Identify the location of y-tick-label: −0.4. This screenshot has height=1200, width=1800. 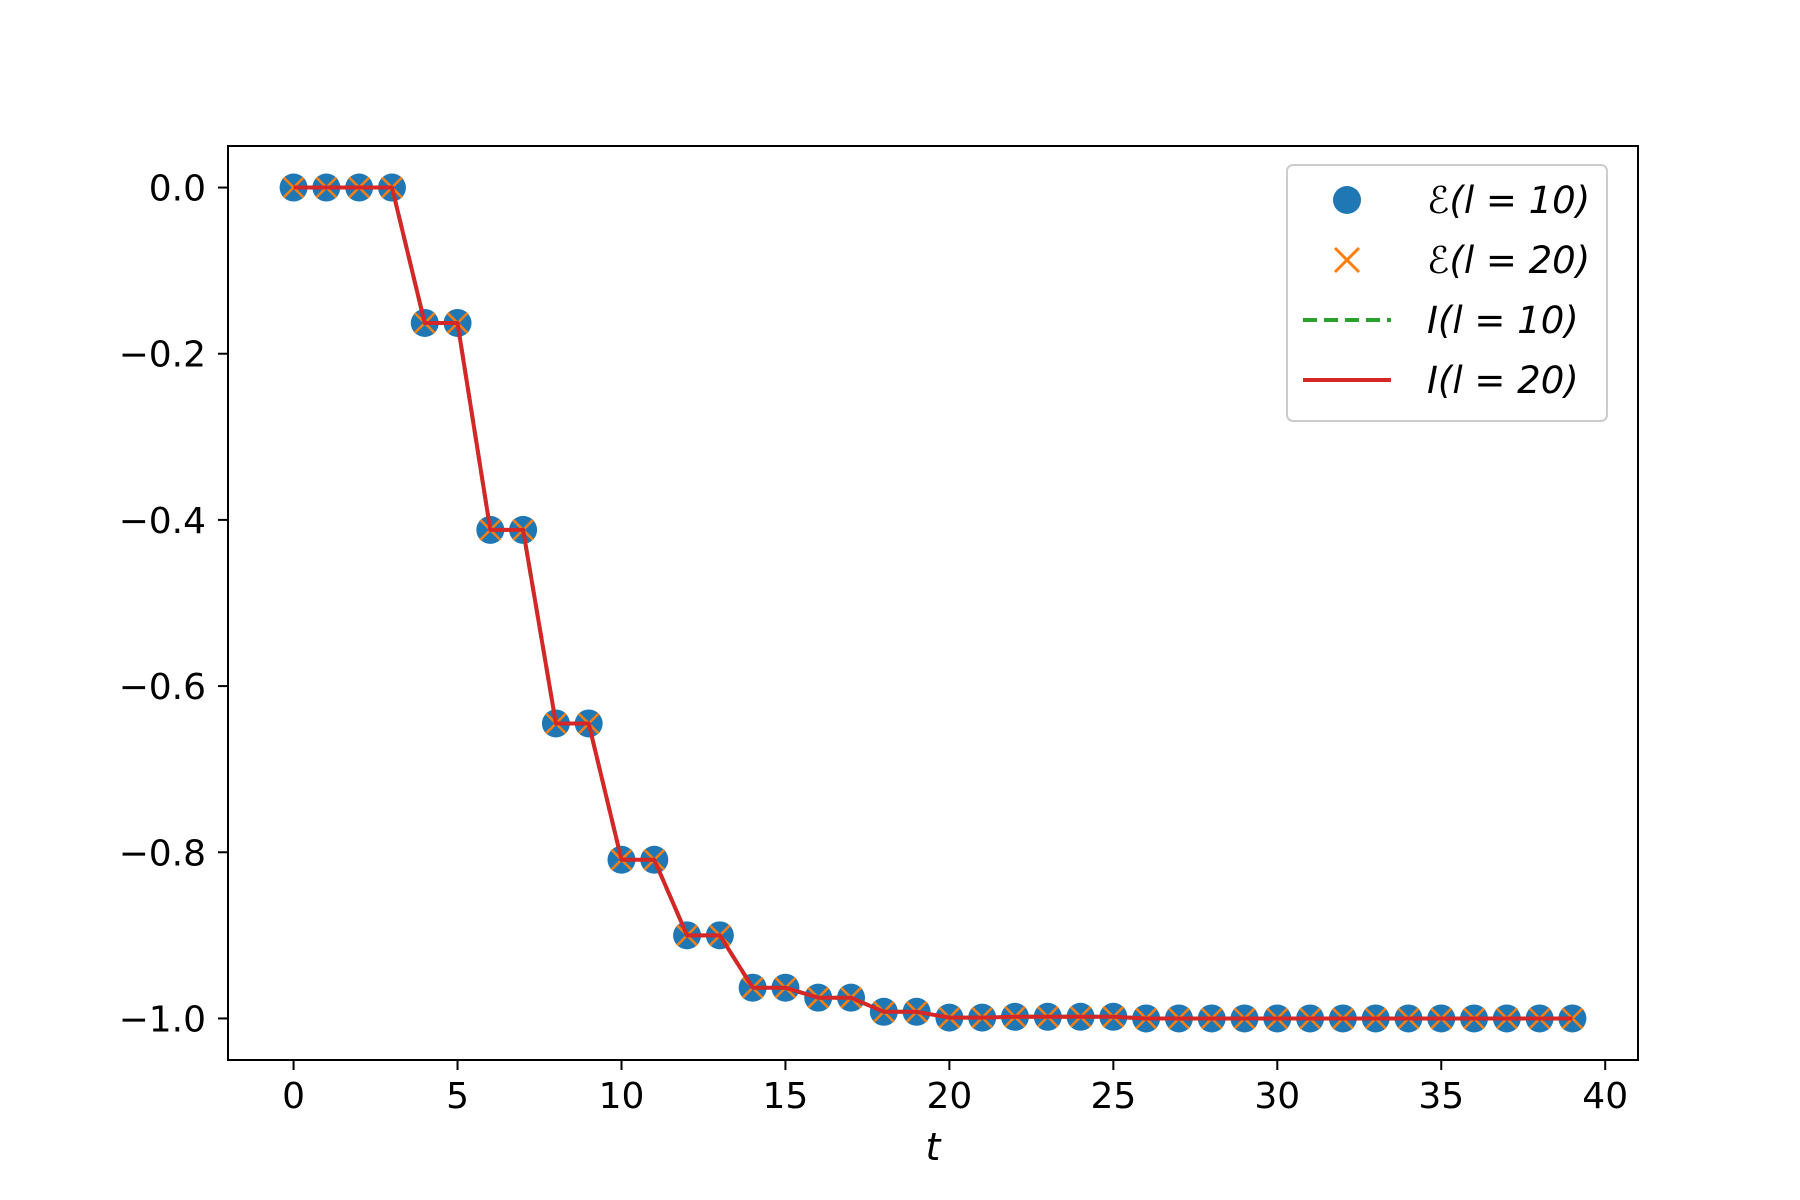
(162, 521).